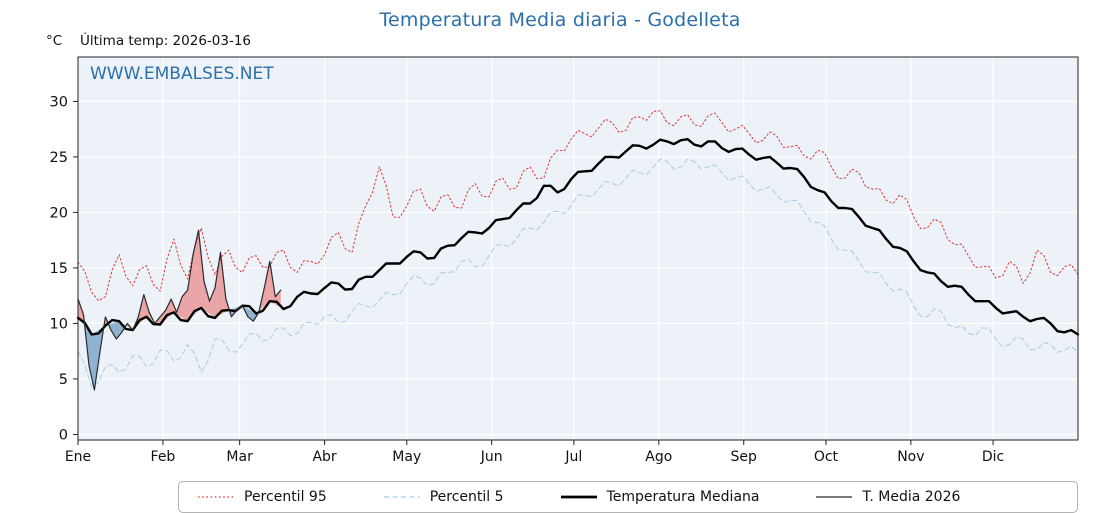  I want to click on x-tick-label-feb: Feb, so click(163, 457).